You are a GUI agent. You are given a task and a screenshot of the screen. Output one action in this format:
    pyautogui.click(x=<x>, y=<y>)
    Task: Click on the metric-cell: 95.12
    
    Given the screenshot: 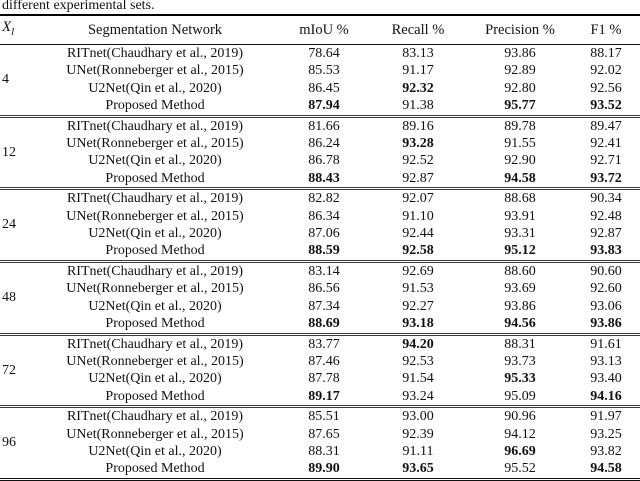 What is the action you would take?
    pyautogui.click(x=520, y=251)
    